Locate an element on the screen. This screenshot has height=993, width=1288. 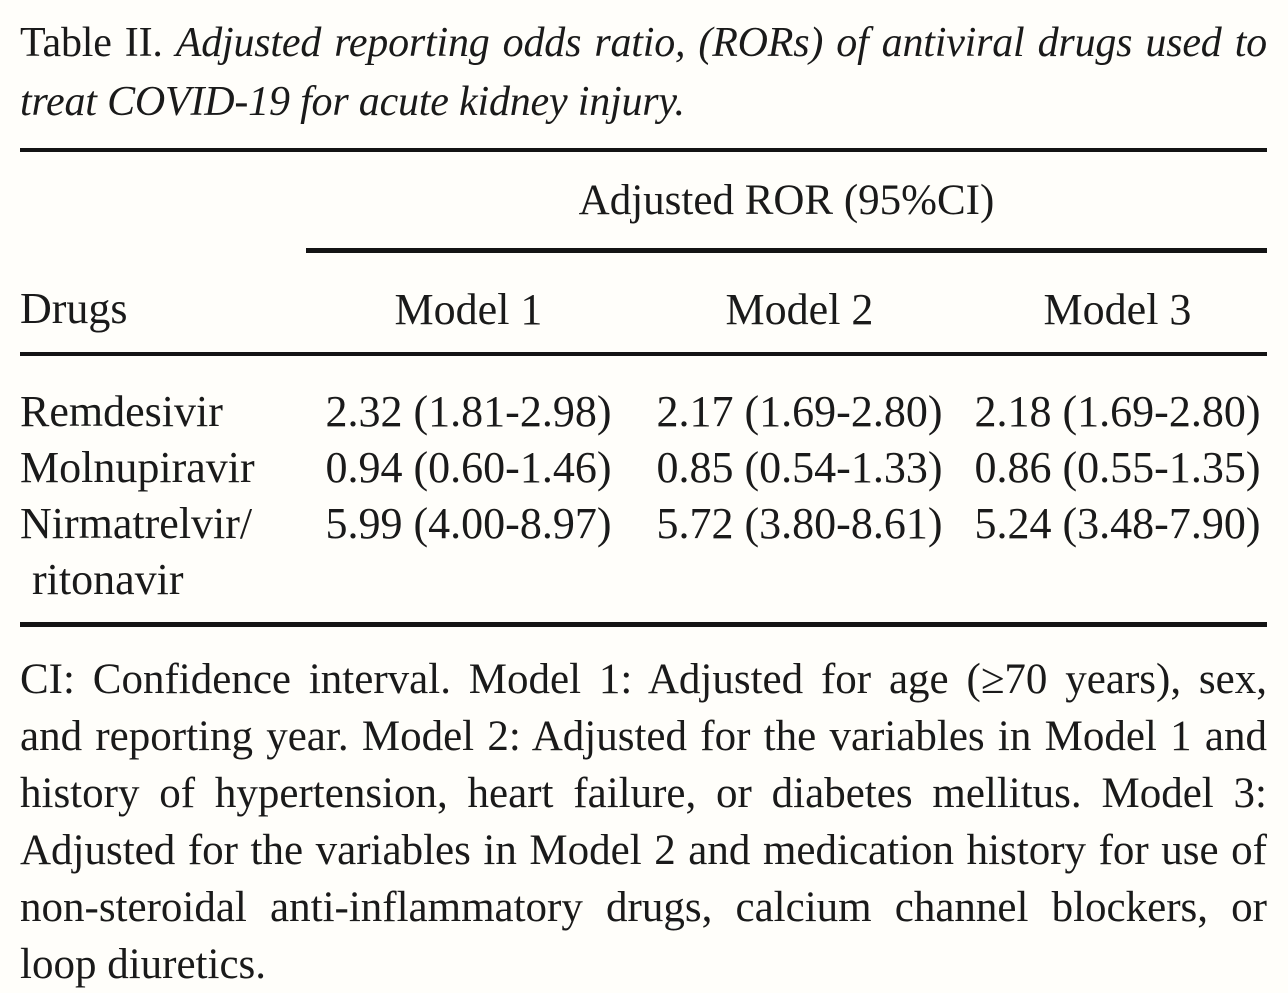
spanner-header: Adjusted ROR (95%CI) is located at coordinates (786, 201).